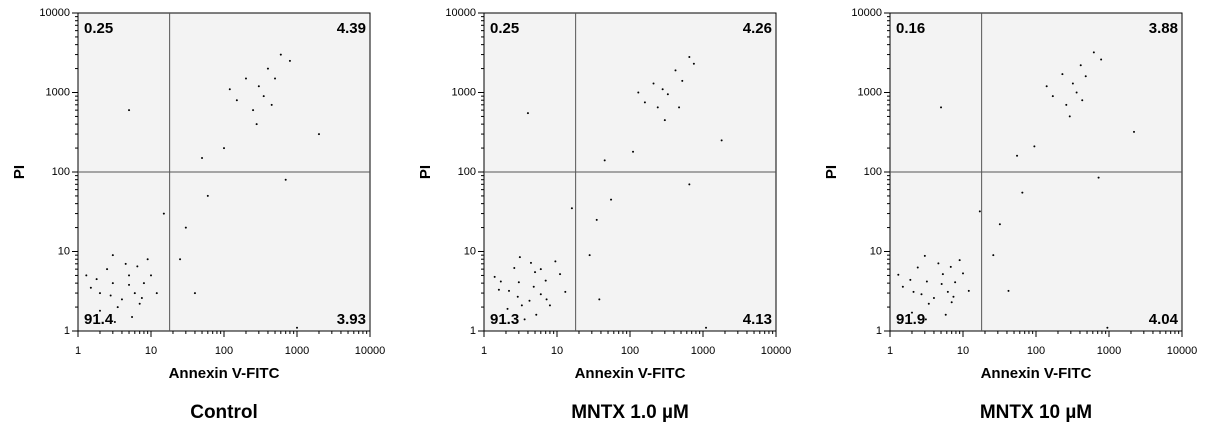 The image size is (1211, 436). Describe the element at coordinates (1163, 28) in the screenshot. I see `quadrant-label: 3.88` at that location.